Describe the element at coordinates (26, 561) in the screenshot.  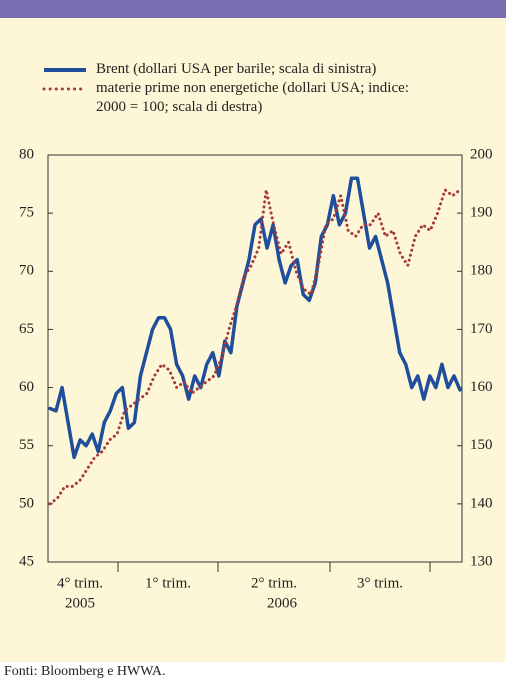
I see `y-tick-label: 45` at that location.